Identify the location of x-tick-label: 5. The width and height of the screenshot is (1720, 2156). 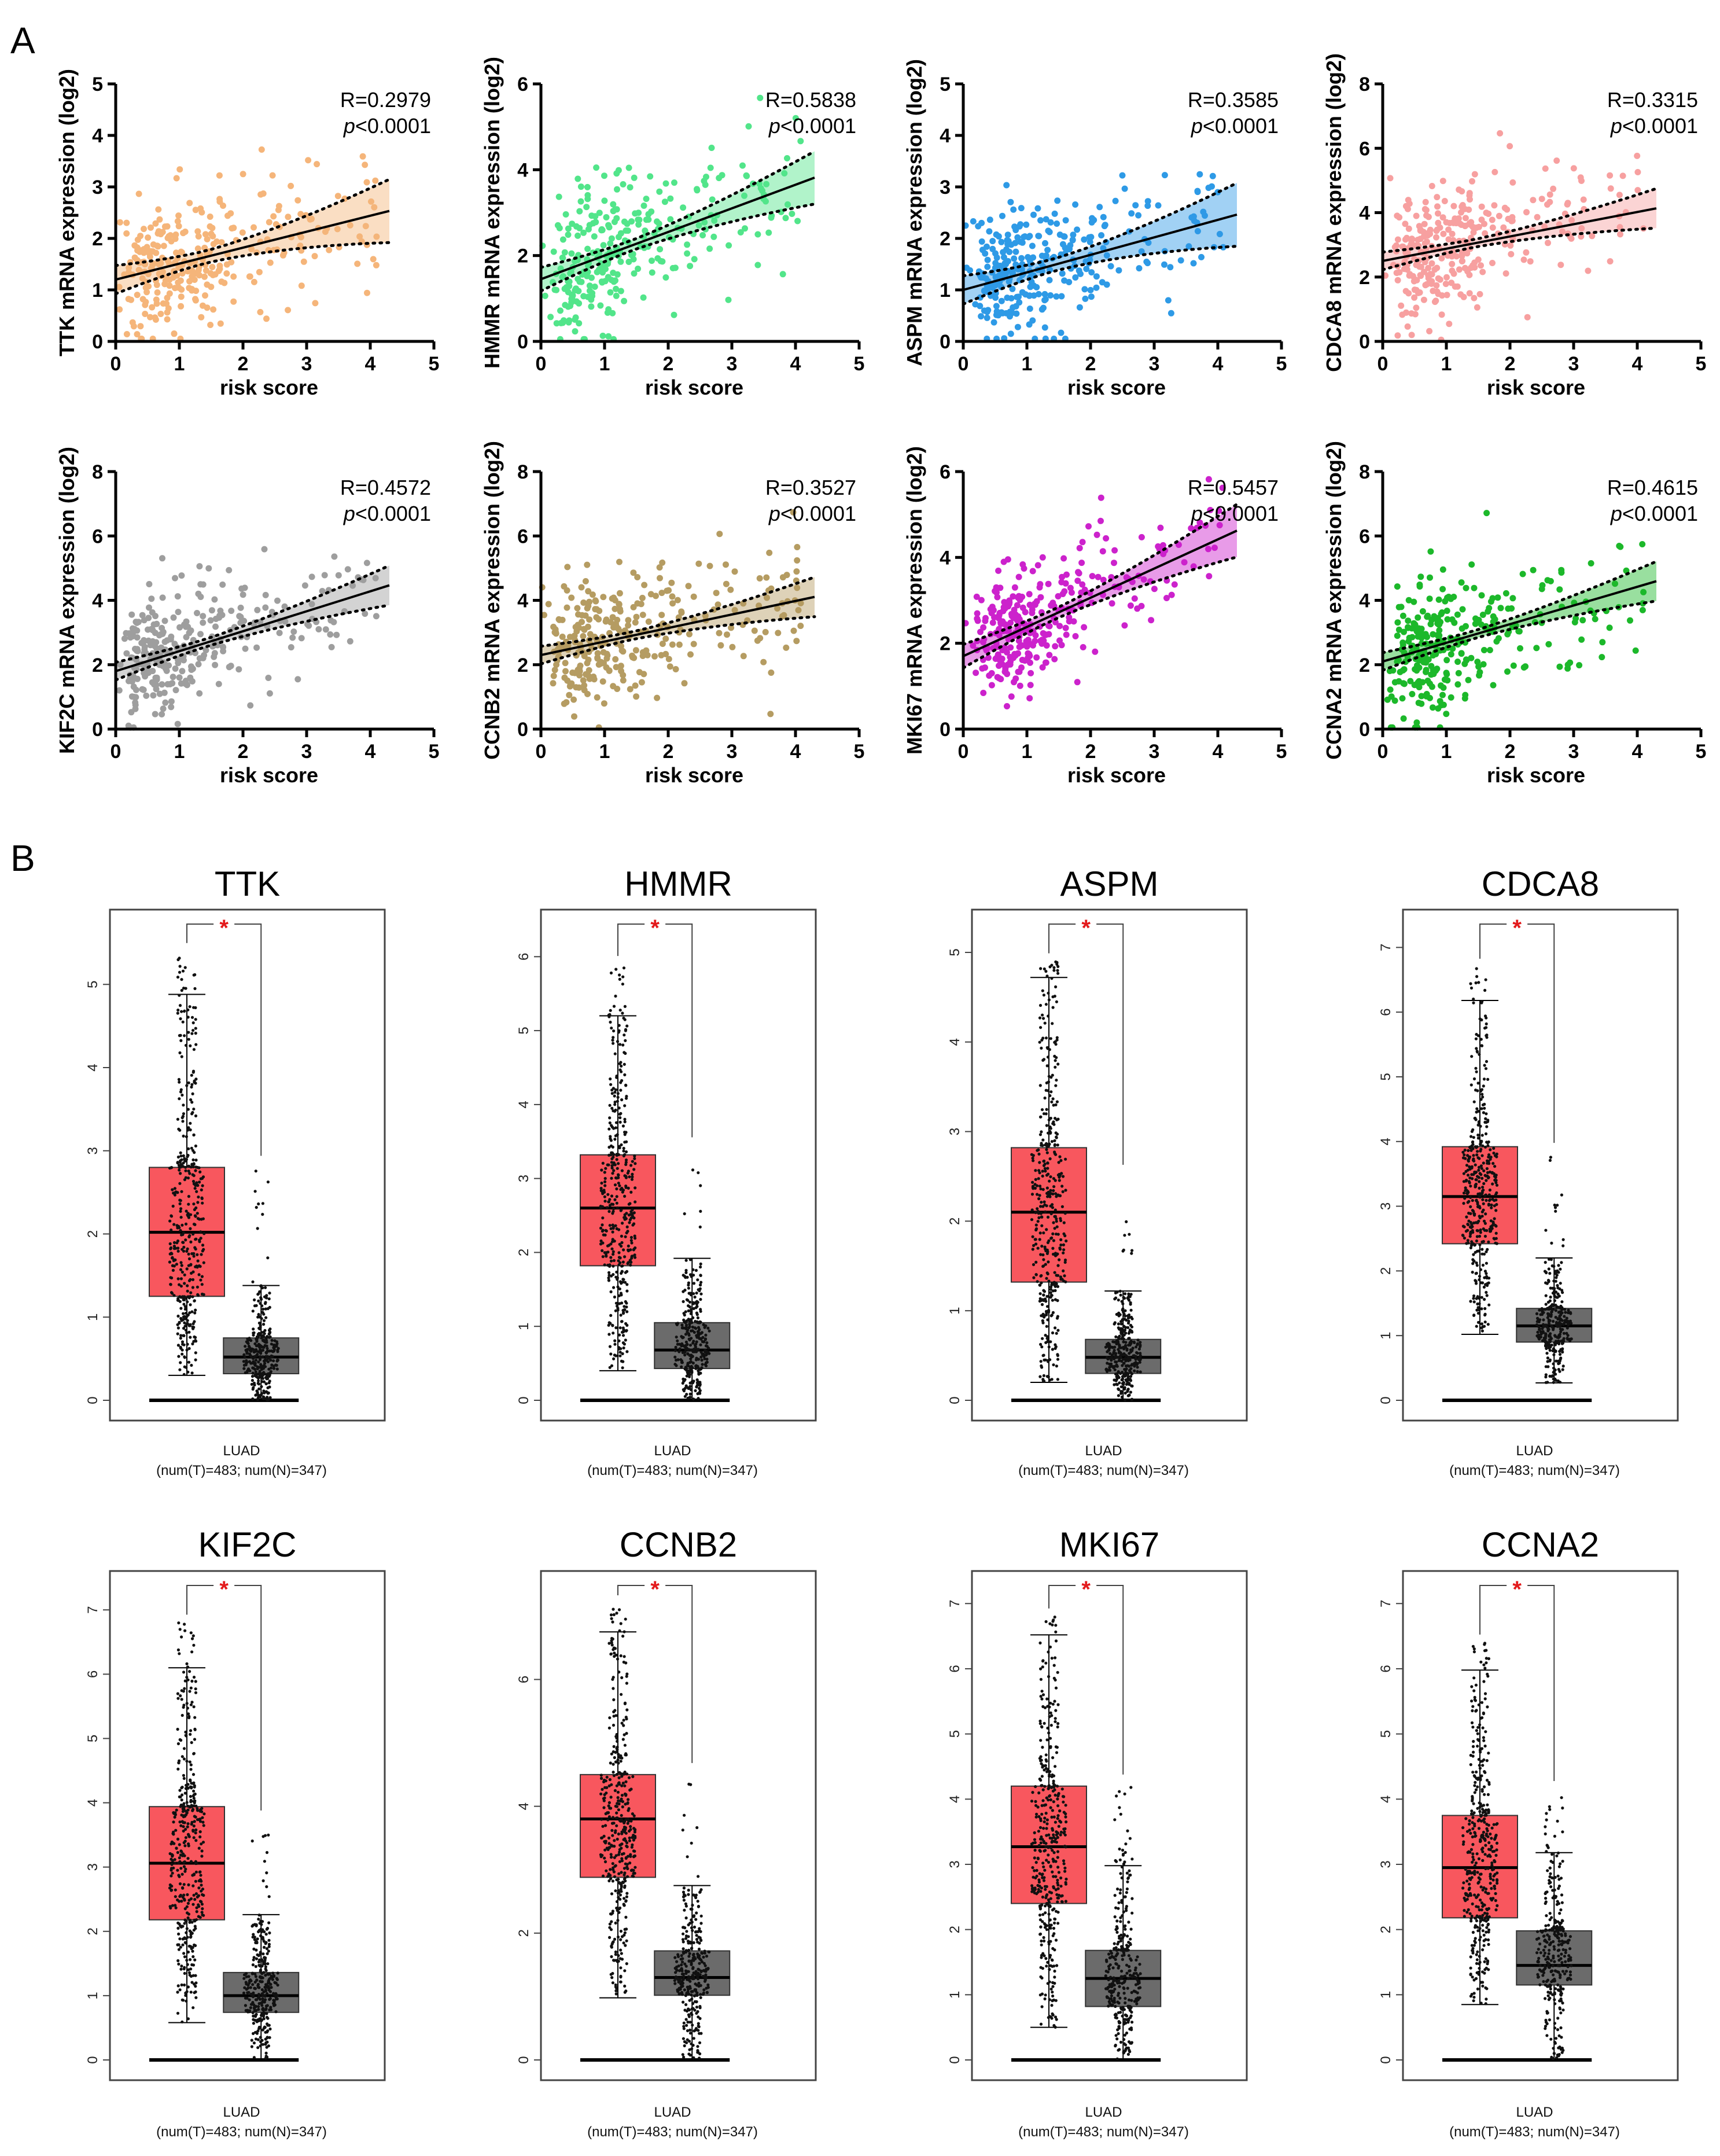
(1281, 364).